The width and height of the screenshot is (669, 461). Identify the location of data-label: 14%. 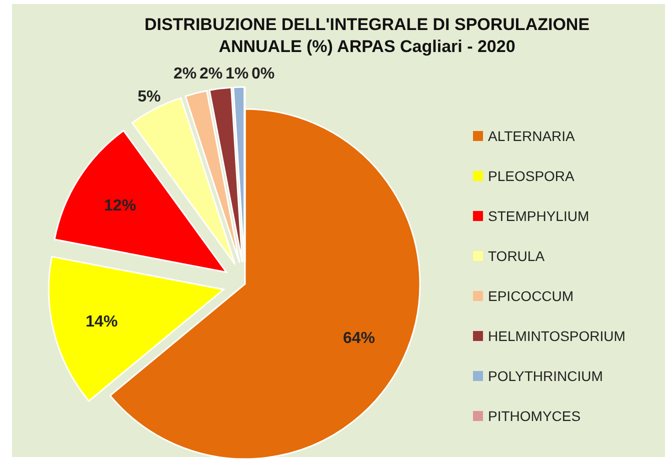
(102, 321).